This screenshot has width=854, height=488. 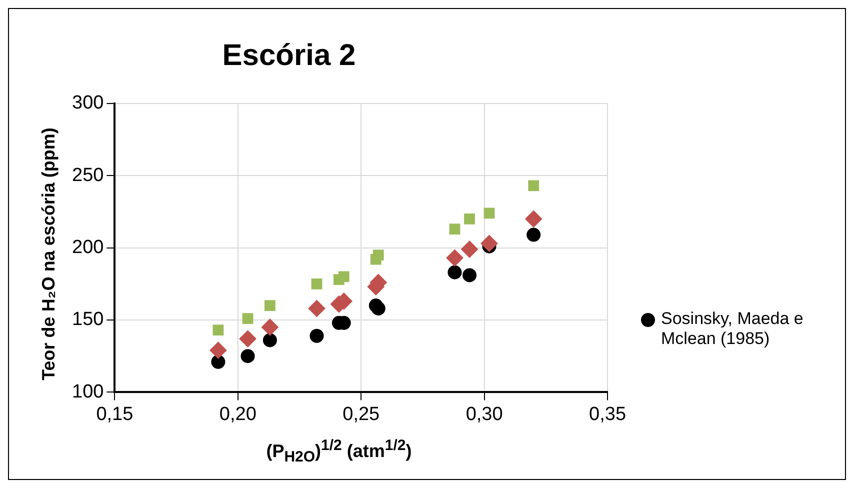 I want to click on chart-title: Escória 2, so click(x=289, y=56).